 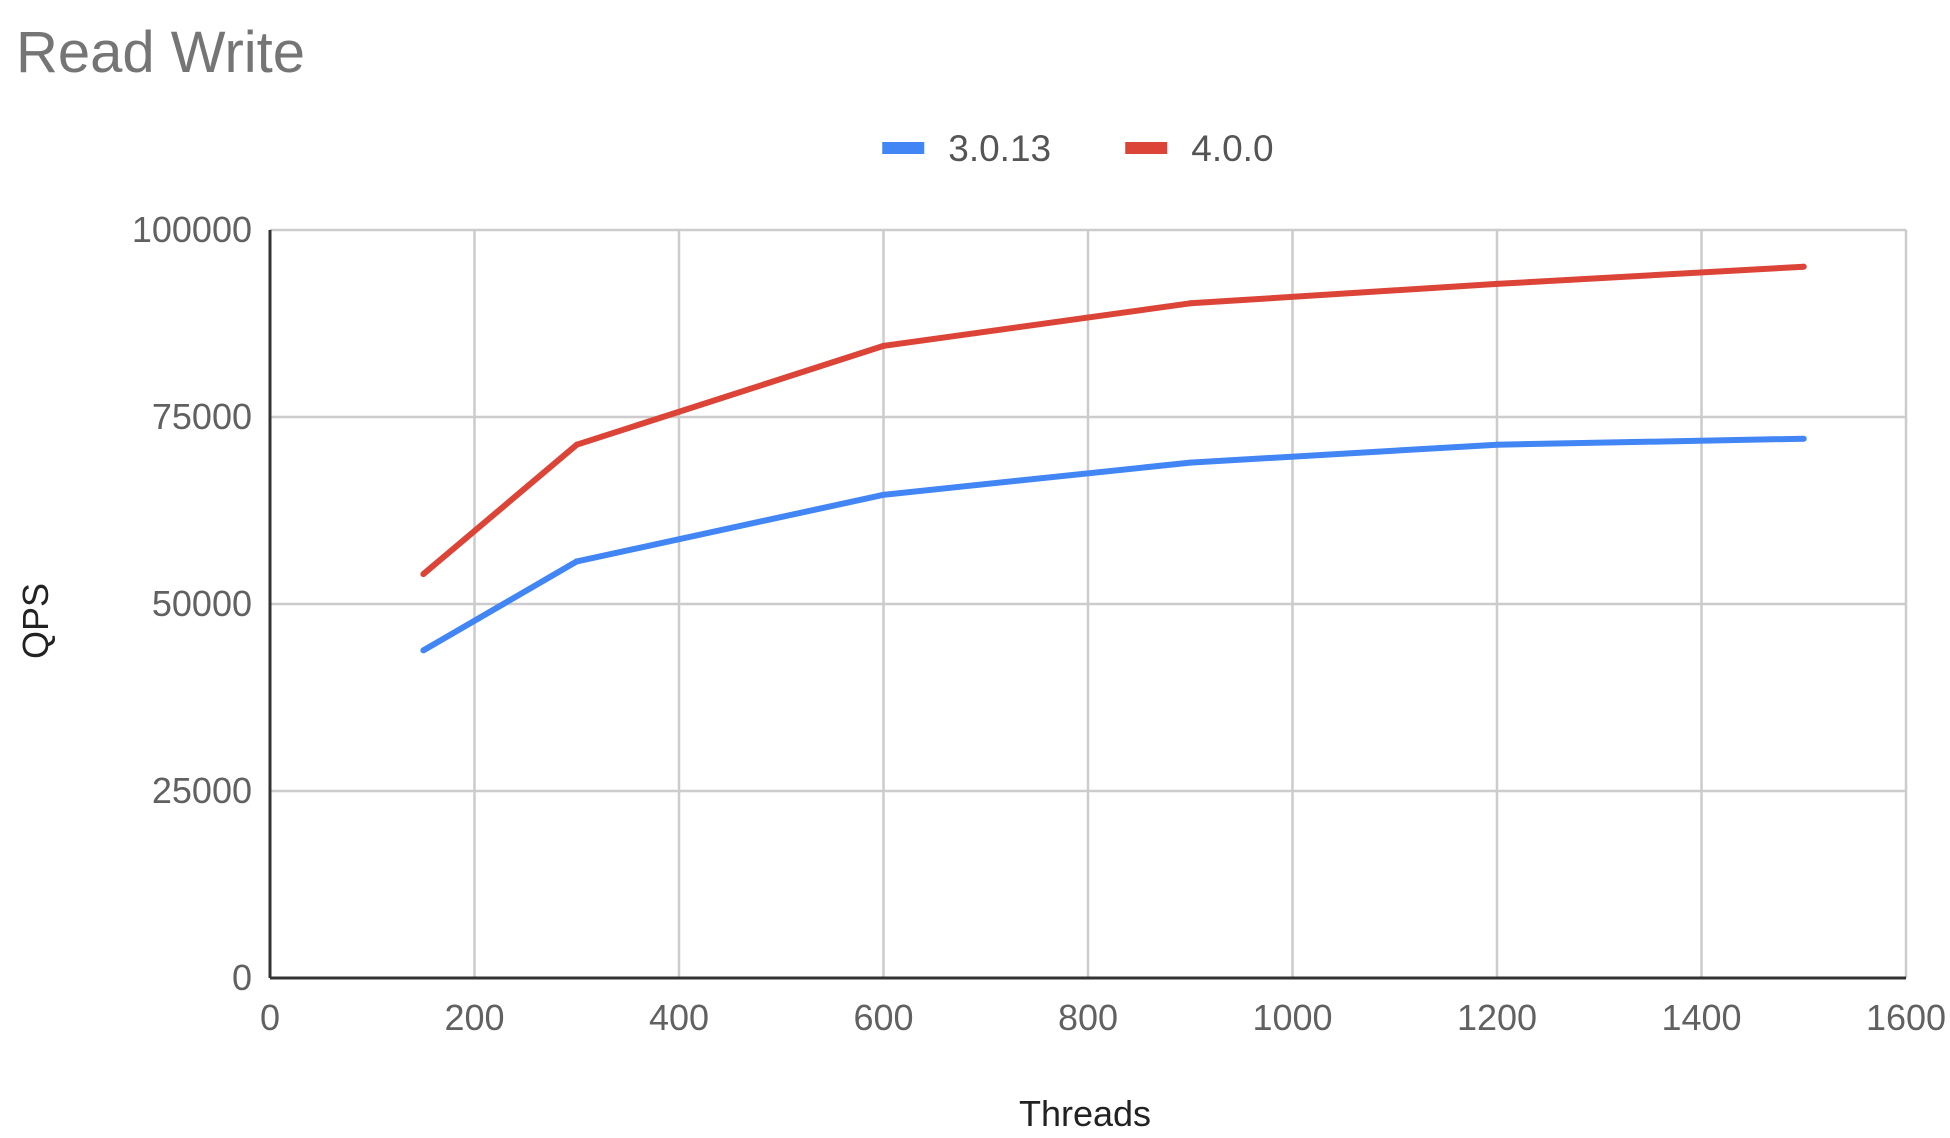 What do you see at coordinates (1085, 1113) in the screenshot?
I see `x-axis-title: Threads` at bounding box center [1085, 1113].